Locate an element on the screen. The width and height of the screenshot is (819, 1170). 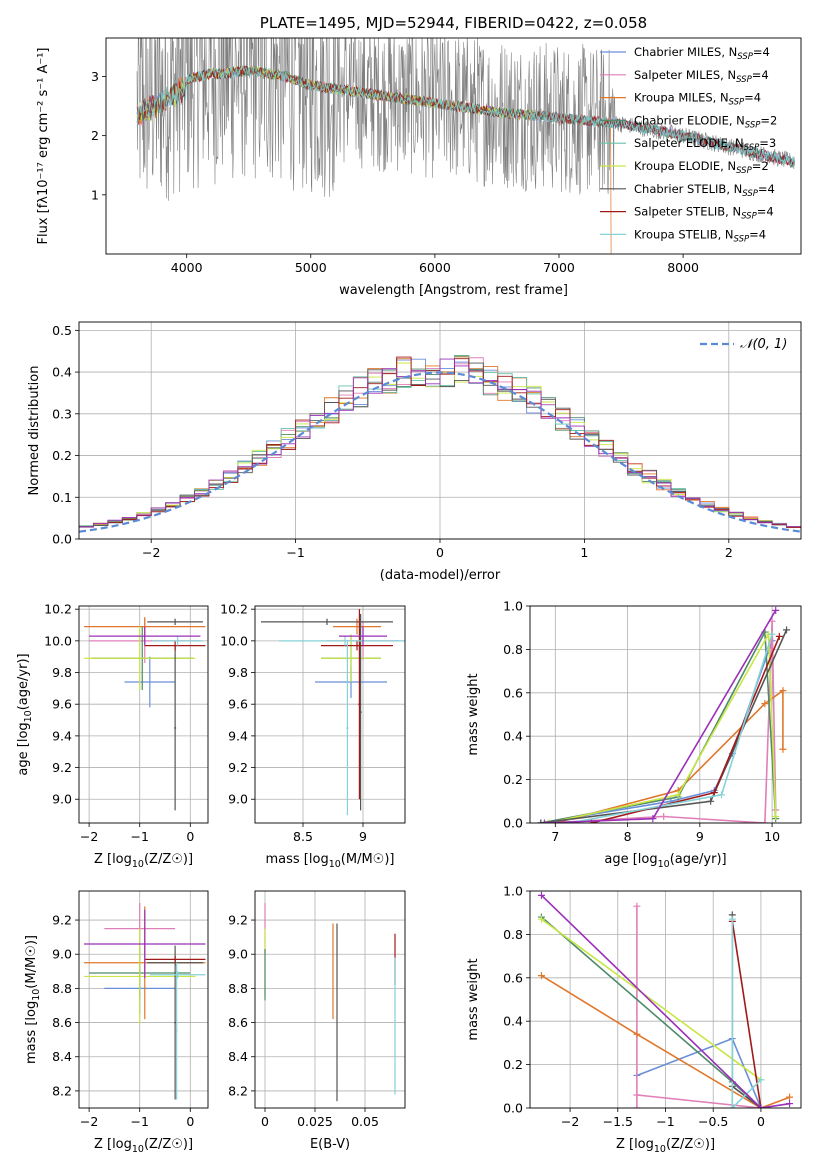
label-part: age [log is located at coordinates (630, 859).